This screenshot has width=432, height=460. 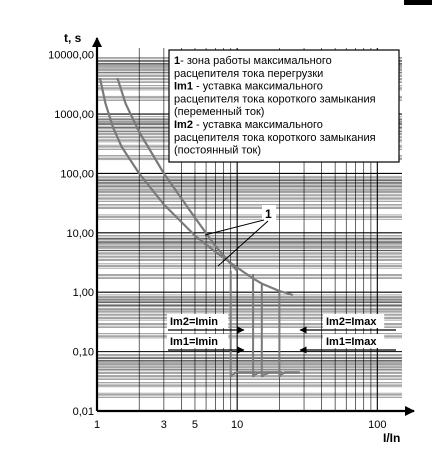 I want to click on y-tick-label: 10,00, so click(x=80, y=234).